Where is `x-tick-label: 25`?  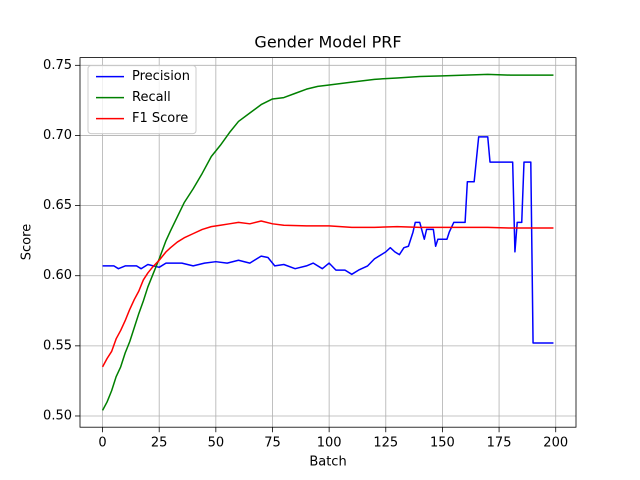 x-tick-label: 25 is located at coordinates (159, 443).